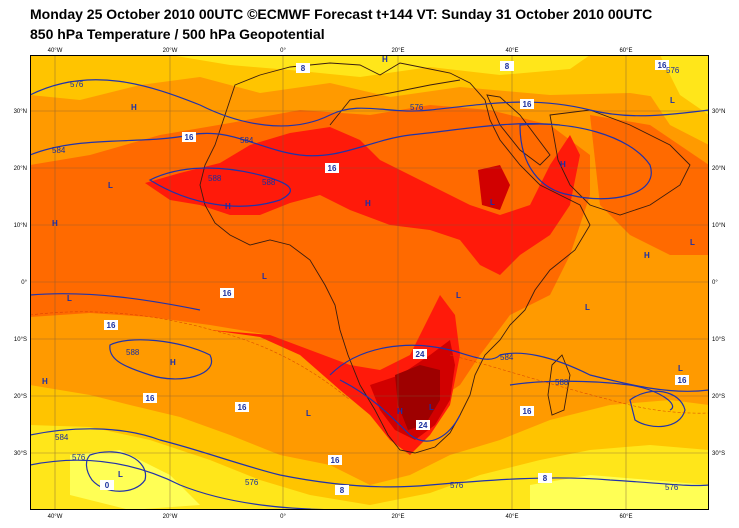 The width and height of the screenshot is (739, 528). I want to click on temp-band-north-lightyellow, so click(380, 66).